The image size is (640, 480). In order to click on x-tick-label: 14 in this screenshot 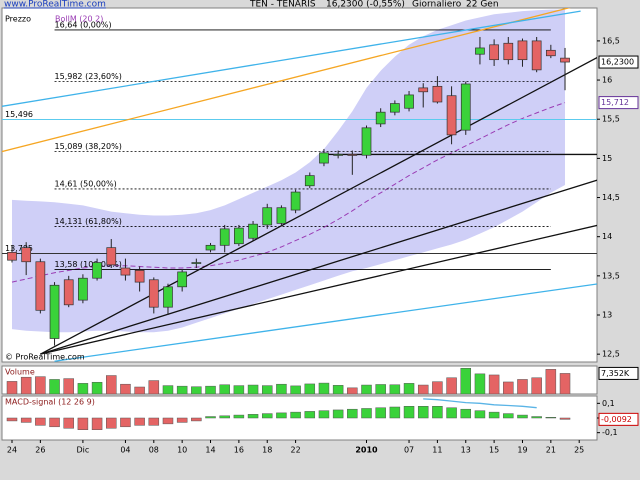, I will do `click(210, 450)`.